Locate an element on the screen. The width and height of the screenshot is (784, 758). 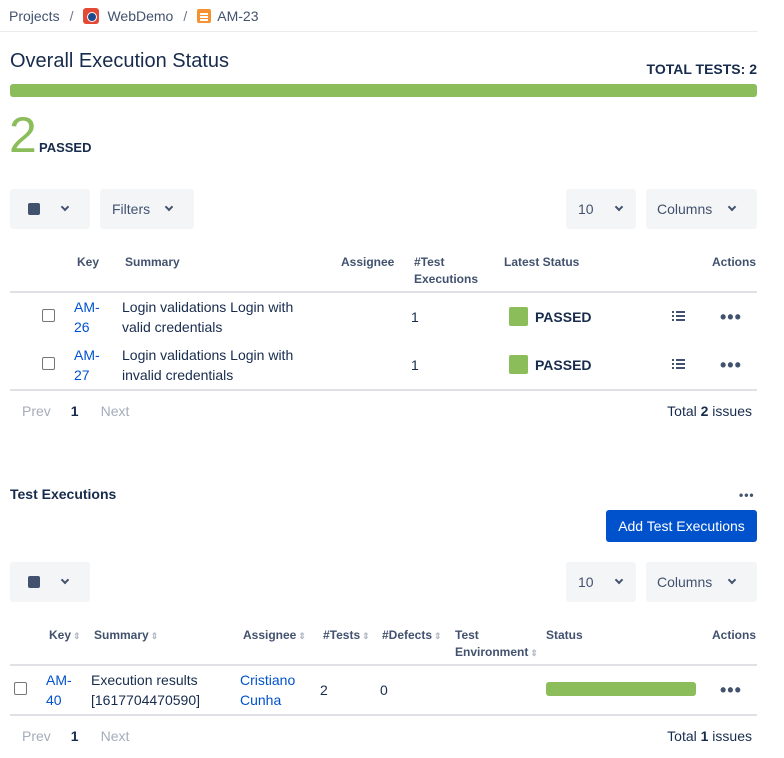
column-header-tests-label: #Tests is located at coordinates (342, 635).